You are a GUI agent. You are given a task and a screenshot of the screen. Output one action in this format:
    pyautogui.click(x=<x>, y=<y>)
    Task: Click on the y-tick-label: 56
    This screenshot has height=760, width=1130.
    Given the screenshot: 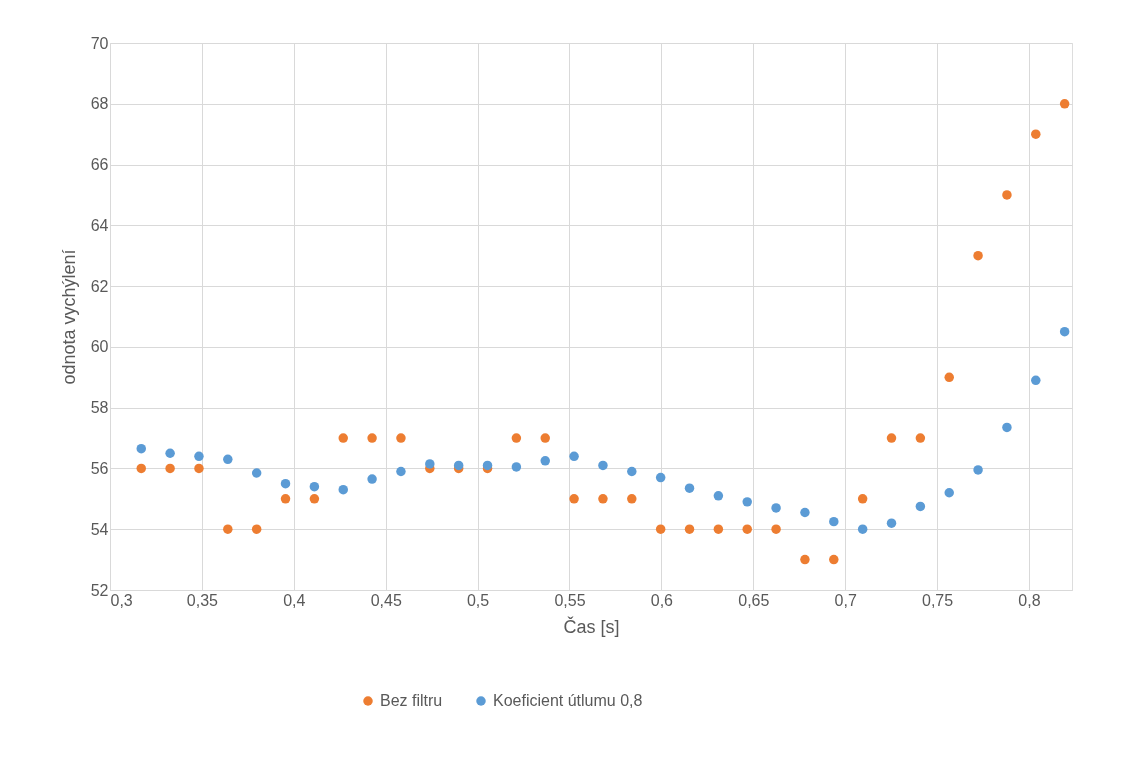 What is the action you would take?
    pyautogui.click(x=99, y=468)
    